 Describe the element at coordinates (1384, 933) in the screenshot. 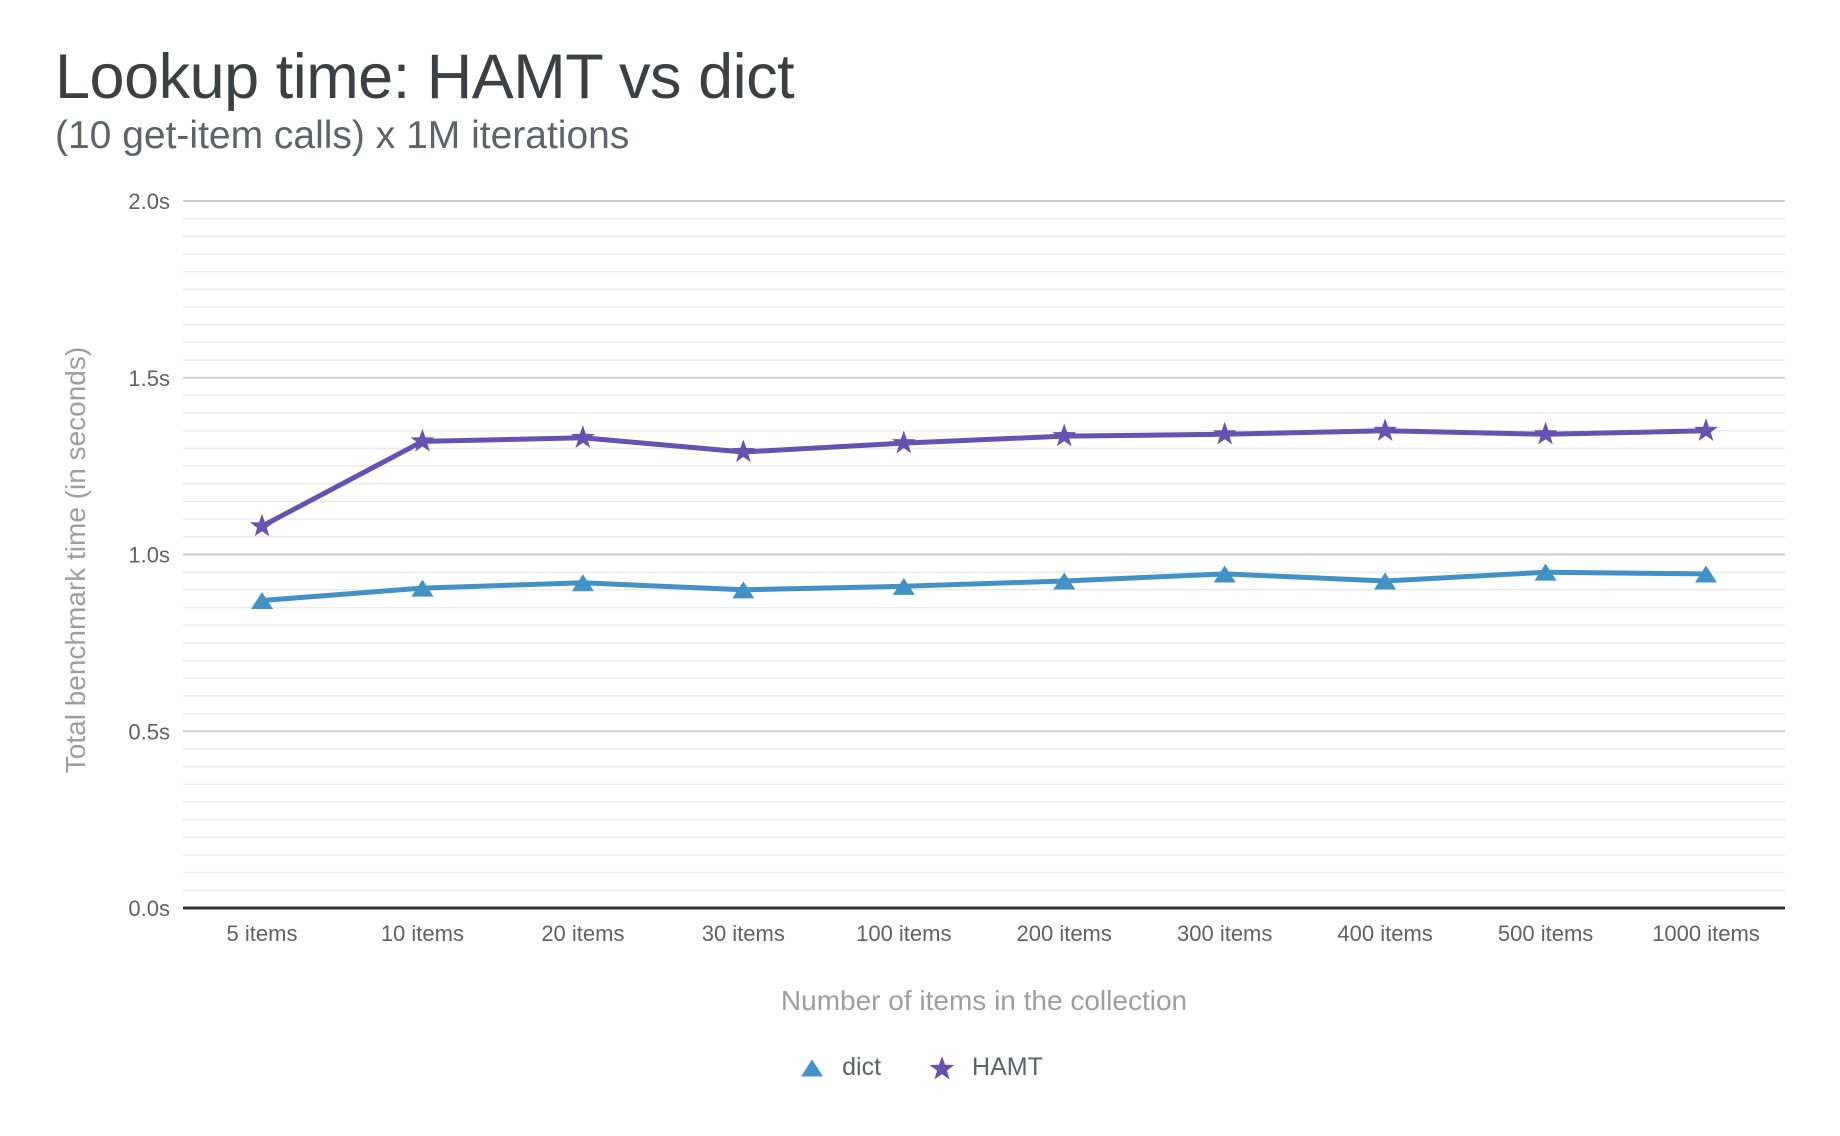

I see `x-tick-label: 400 items` at that location.